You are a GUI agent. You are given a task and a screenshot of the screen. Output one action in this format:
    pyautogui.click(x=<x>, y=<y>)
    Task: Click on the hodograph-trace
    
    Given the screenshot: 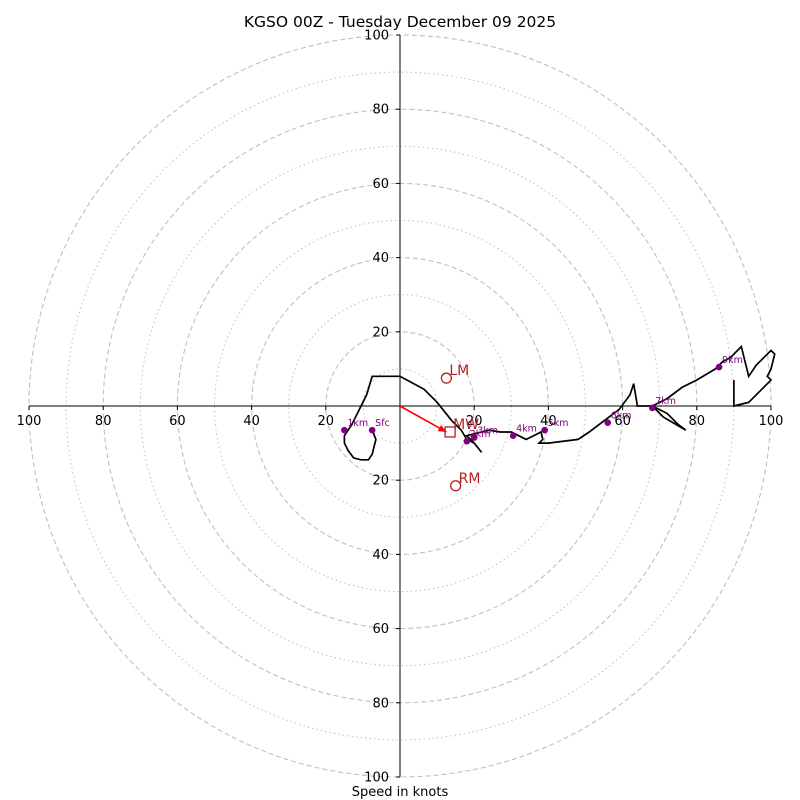 What is the action you would take?
    pyautogui.click(x=559, y=402)
    